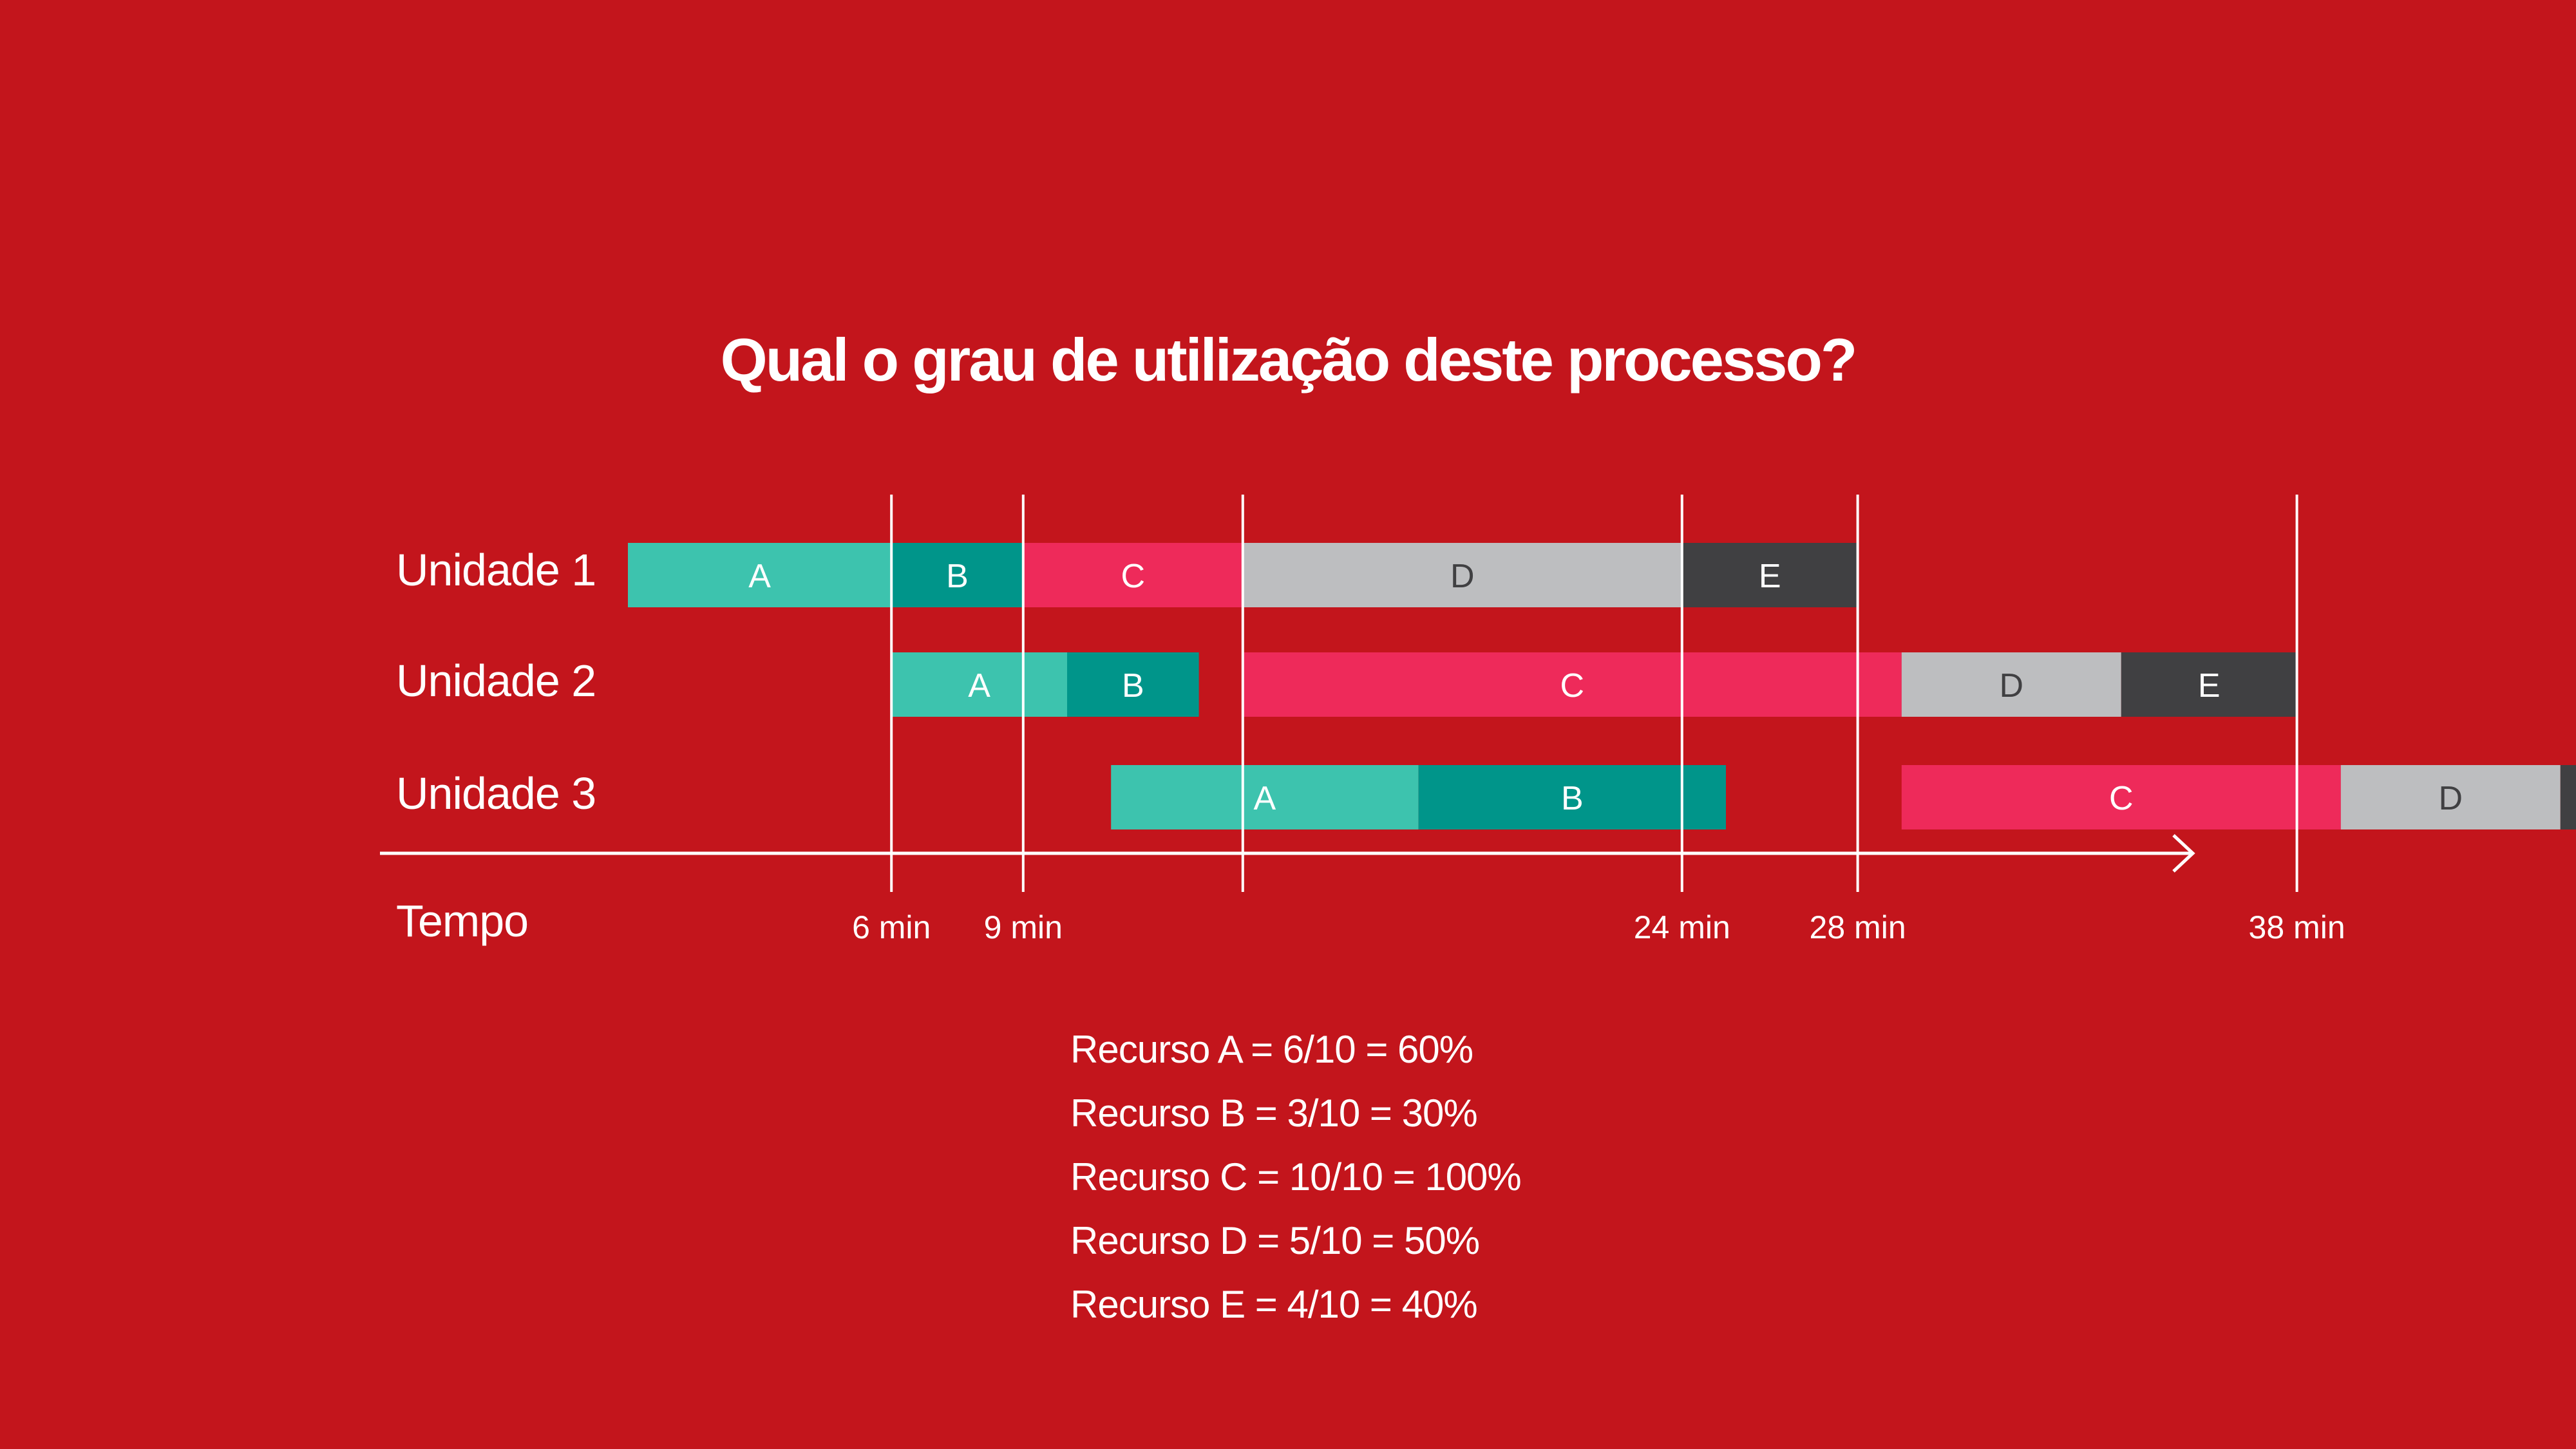 This screenshot has width=2576, height=1449. I want to click on unit-1-task-e-bar, so click(1770, 575).